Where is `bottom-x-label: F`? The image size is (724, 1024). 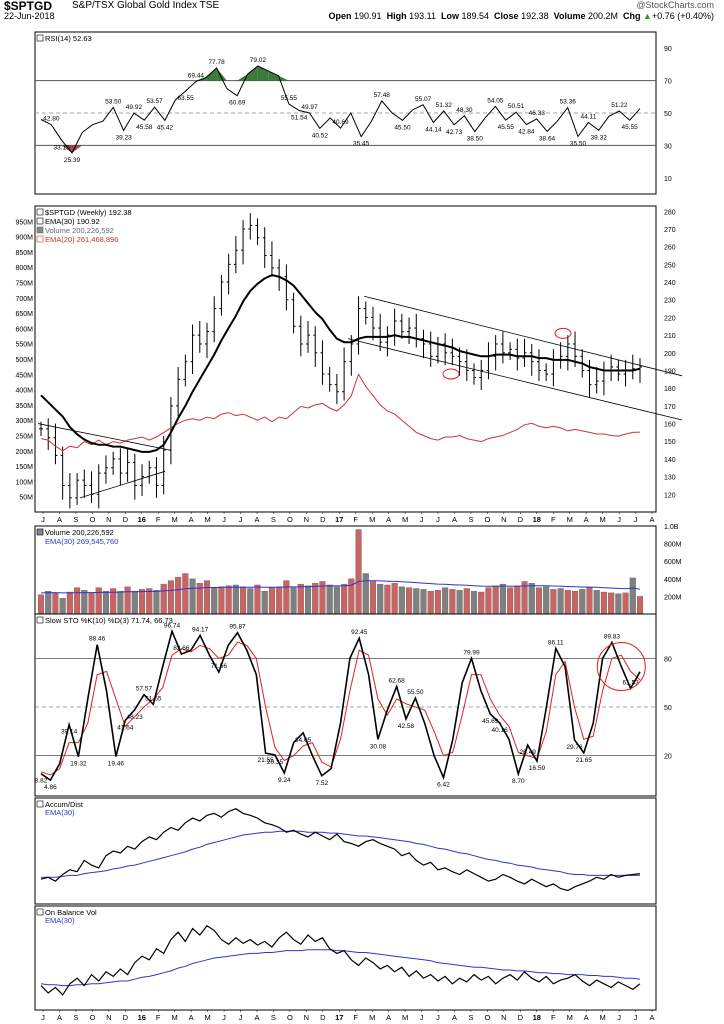
bottom-x-label: F is located at coordinates (158, 1017).